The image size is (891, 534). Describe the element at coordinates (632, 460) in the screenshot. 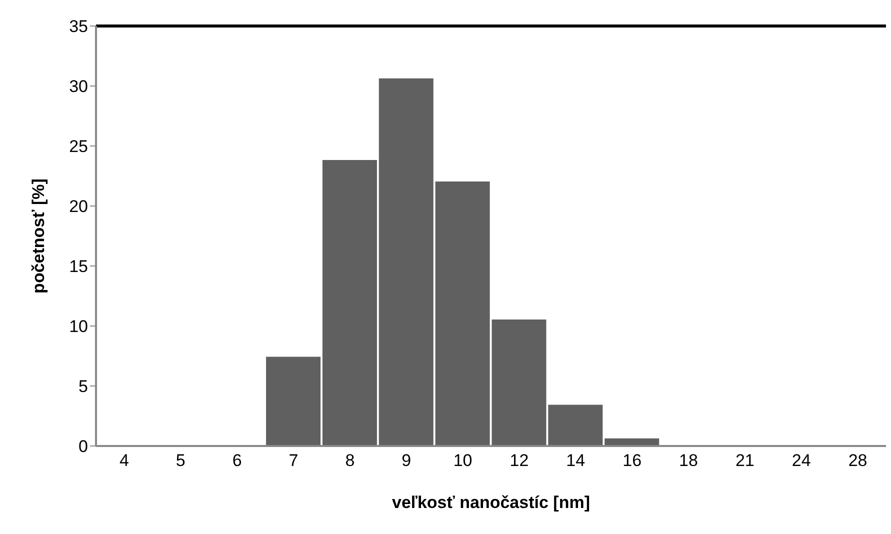

I see `x-tick-label: 16` at that location.